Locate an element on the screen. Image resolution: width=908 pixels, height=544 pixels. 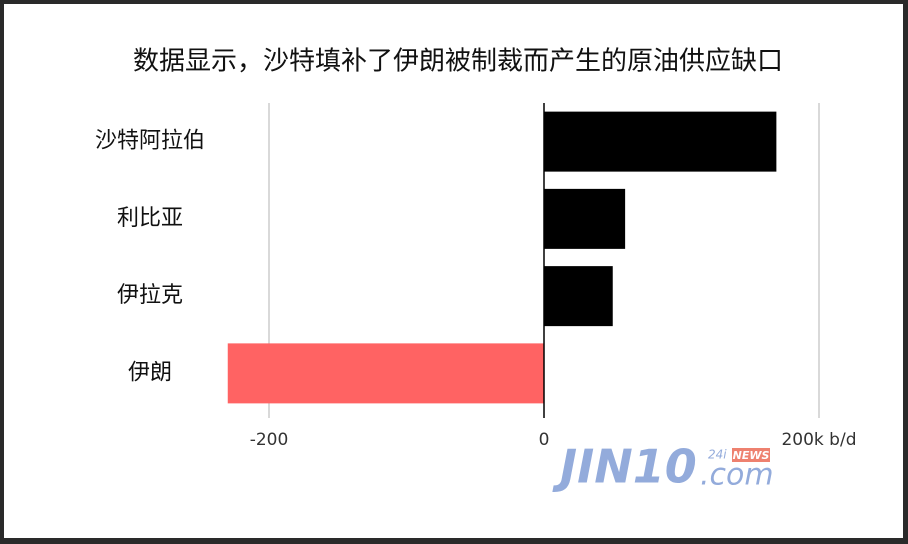
x-tick-label: 200k b/d is located at coordinates (818, 440).